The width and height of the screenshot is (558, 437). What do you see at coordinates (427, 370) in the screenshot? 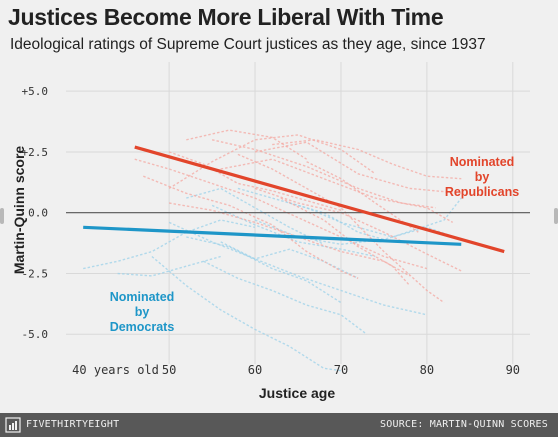
I see `x-tick-label: 80` at bounding box center [427, 370].